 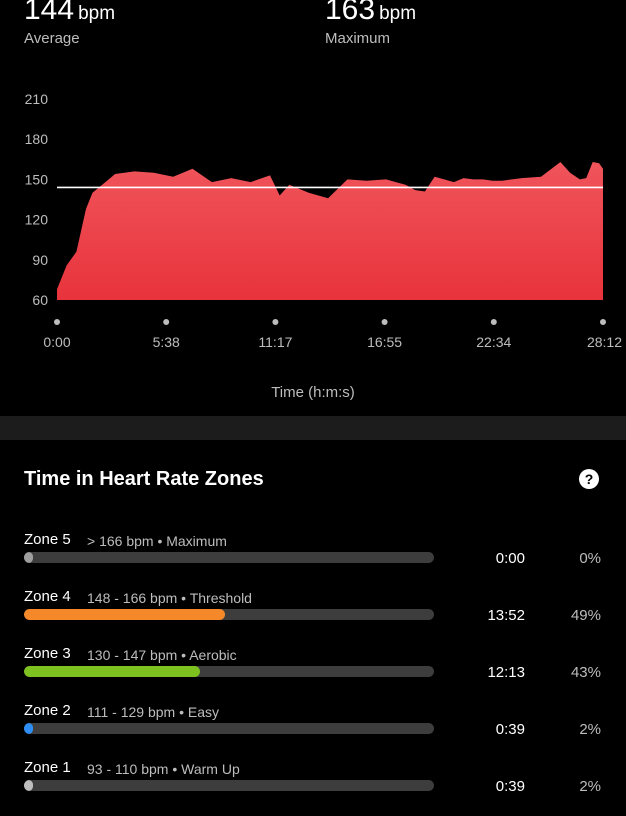 What do you see at coordinates (47, 767) in the screenshot?
I see `zone-name: Zone 1` at bounding box center [47, 767].